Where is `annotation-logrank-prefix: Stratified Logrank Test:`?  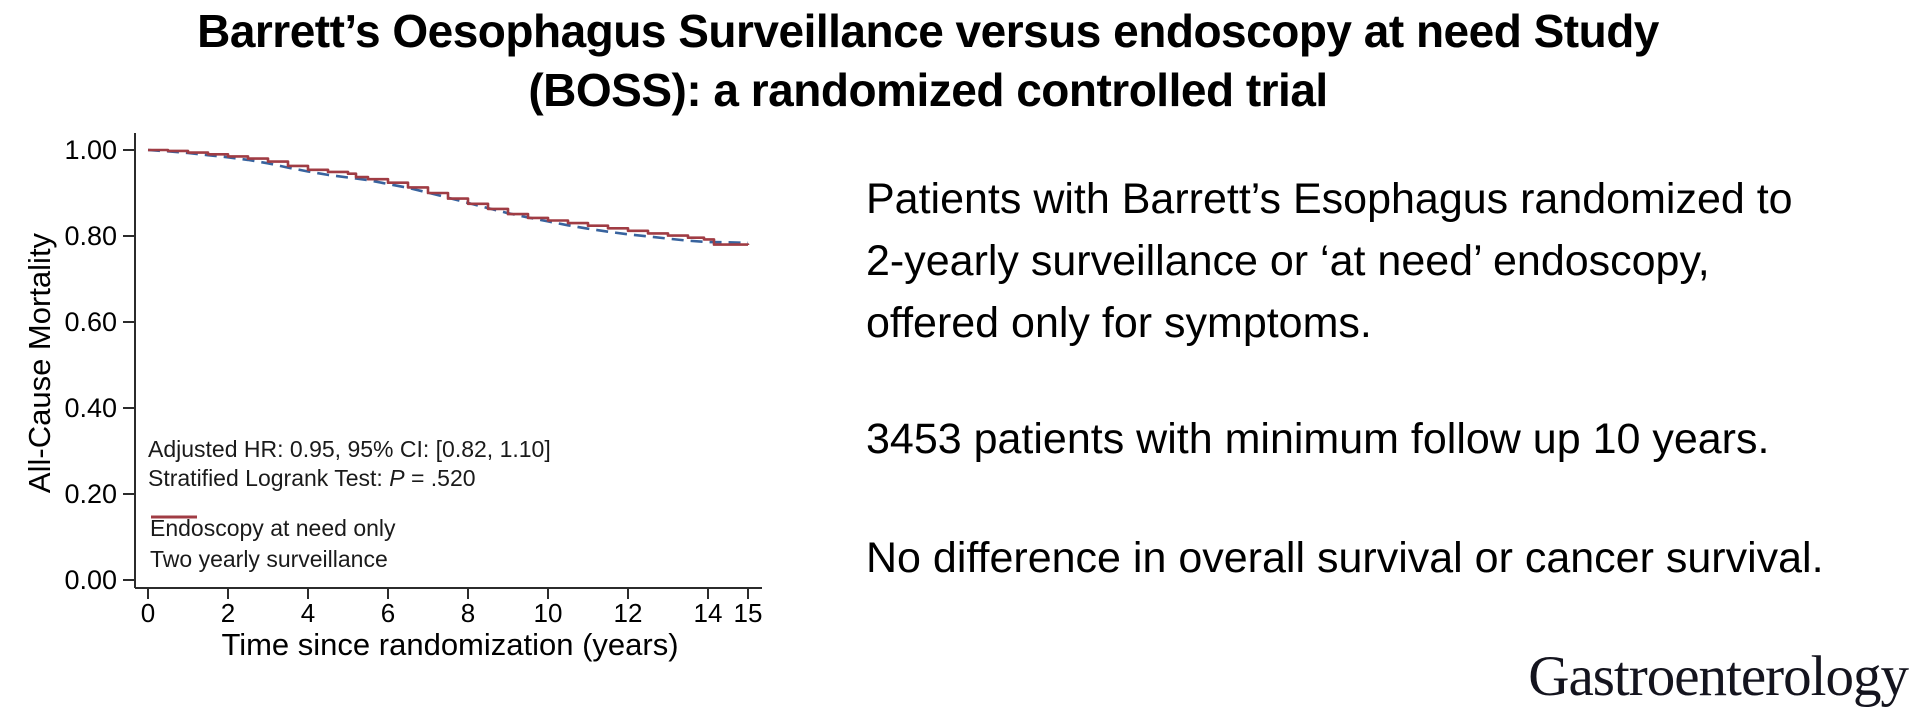
annotation-logrank-prefix: Stratified Logrank Test: is located at coordinates (269, 478).